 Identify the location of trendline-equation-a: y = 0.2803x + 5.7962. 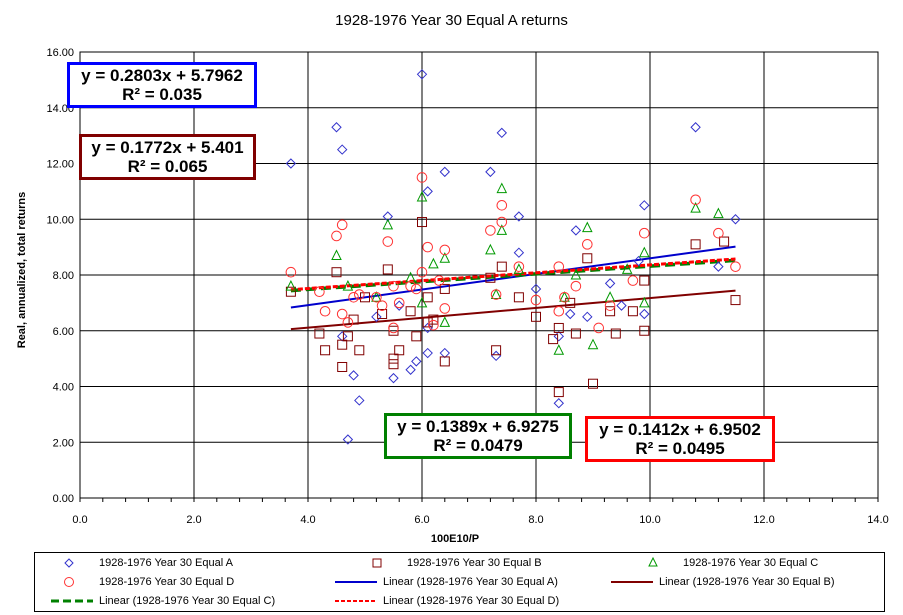
(162, 75).